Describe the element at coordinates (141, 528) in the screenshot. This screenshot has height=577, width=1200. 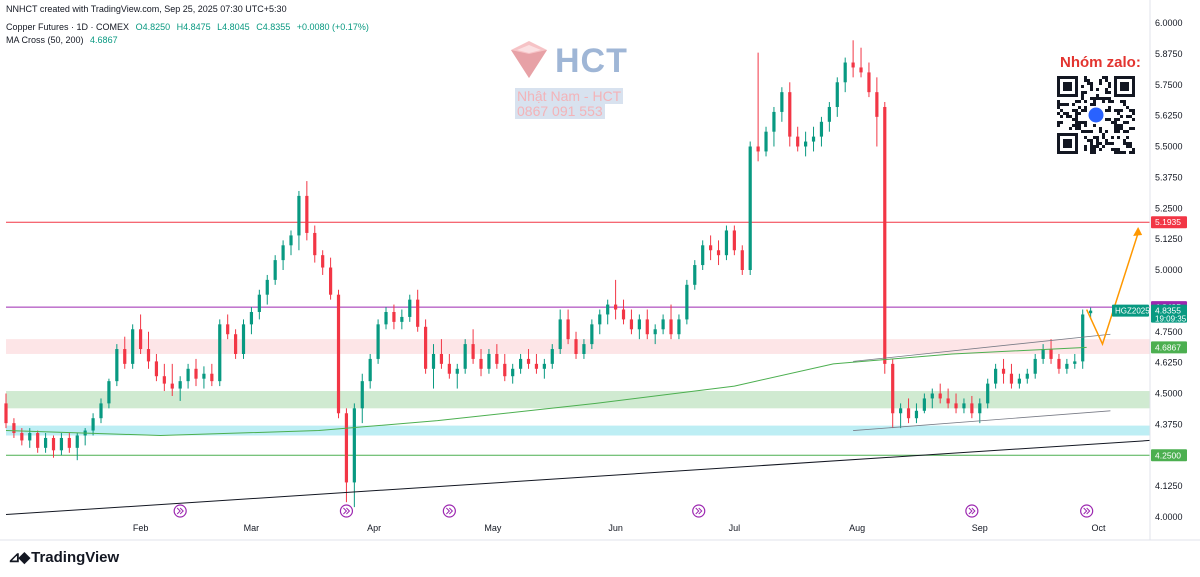
I see `time-tick-label: Feb` at that location.